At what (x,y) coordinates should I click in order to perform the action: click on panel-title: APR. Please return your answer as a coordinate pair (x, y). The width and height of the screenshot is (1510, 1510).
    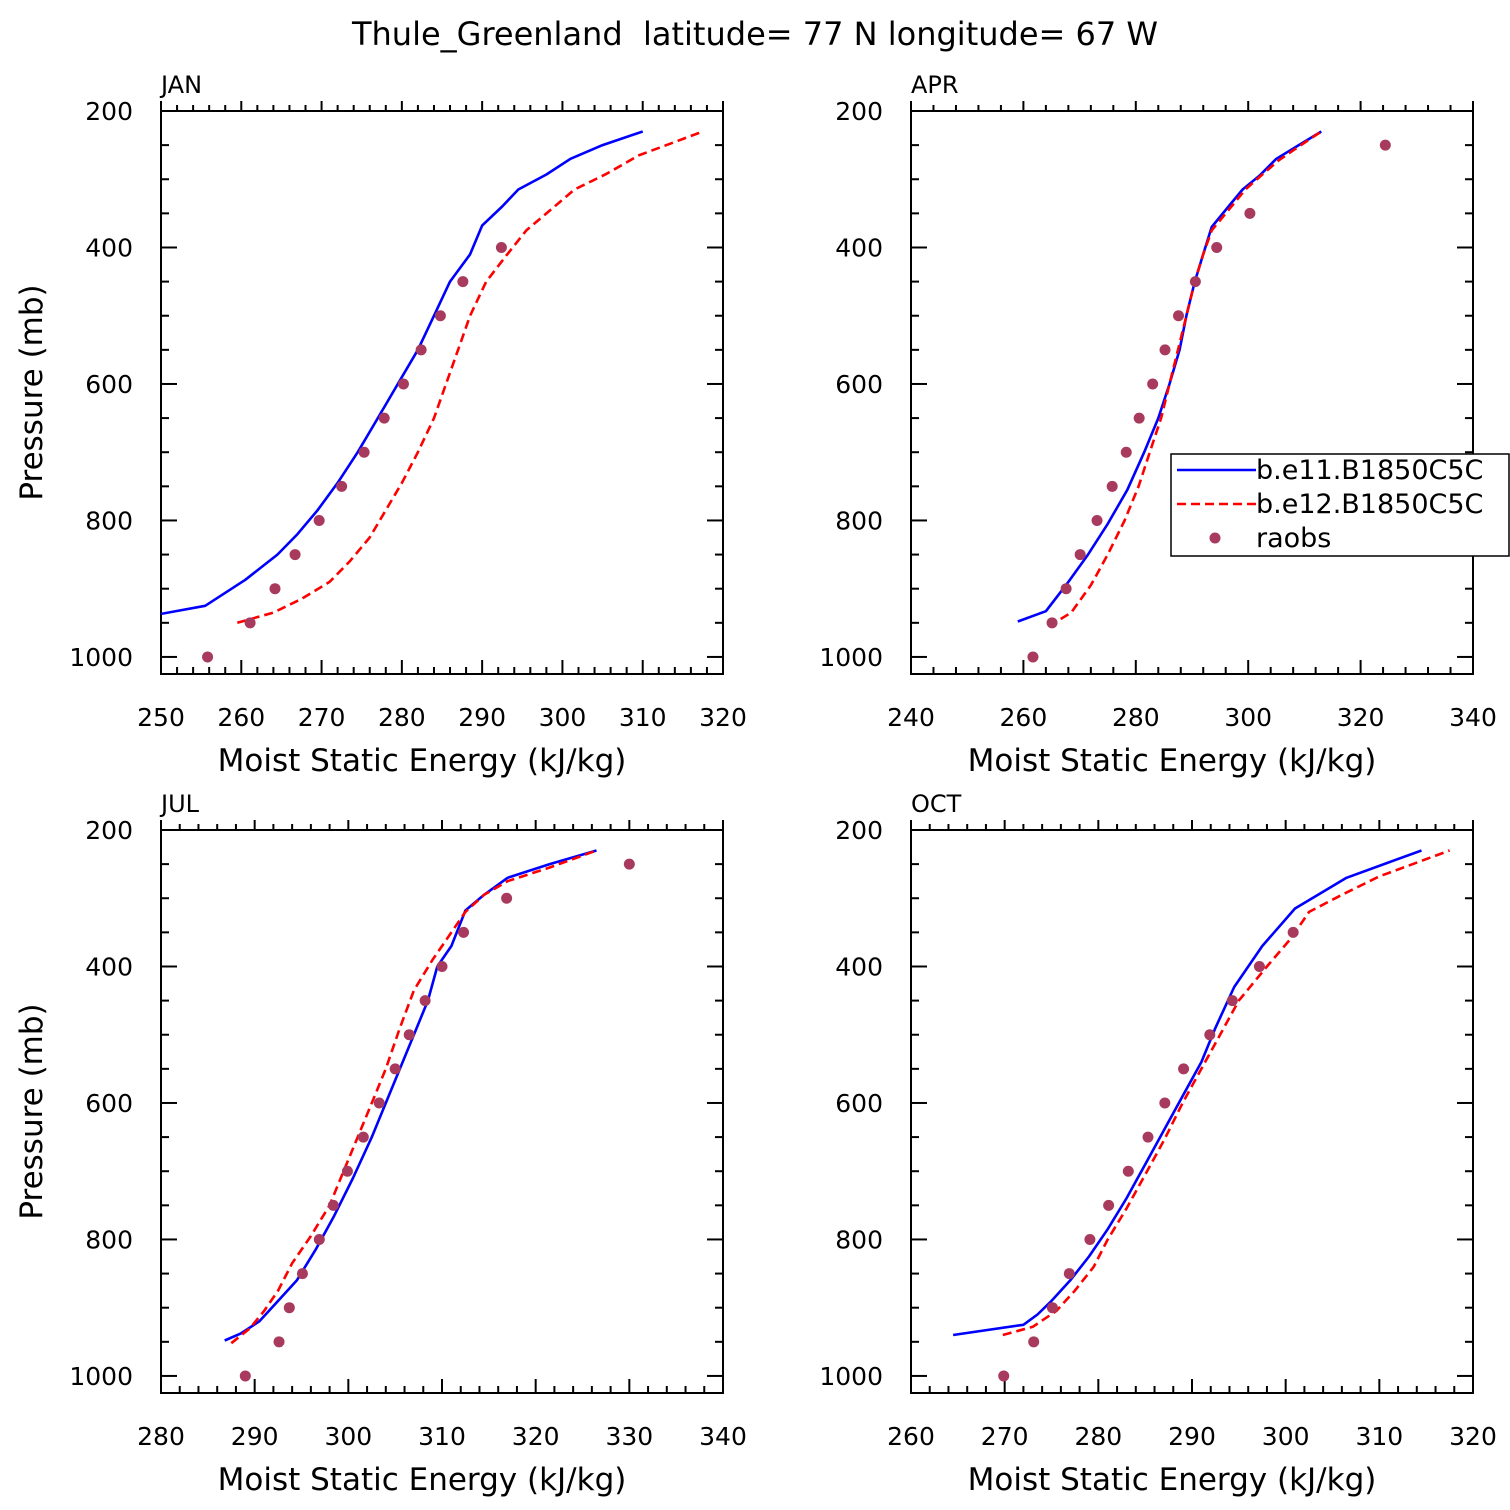
    Looking at the image, I should click on (935, 85).